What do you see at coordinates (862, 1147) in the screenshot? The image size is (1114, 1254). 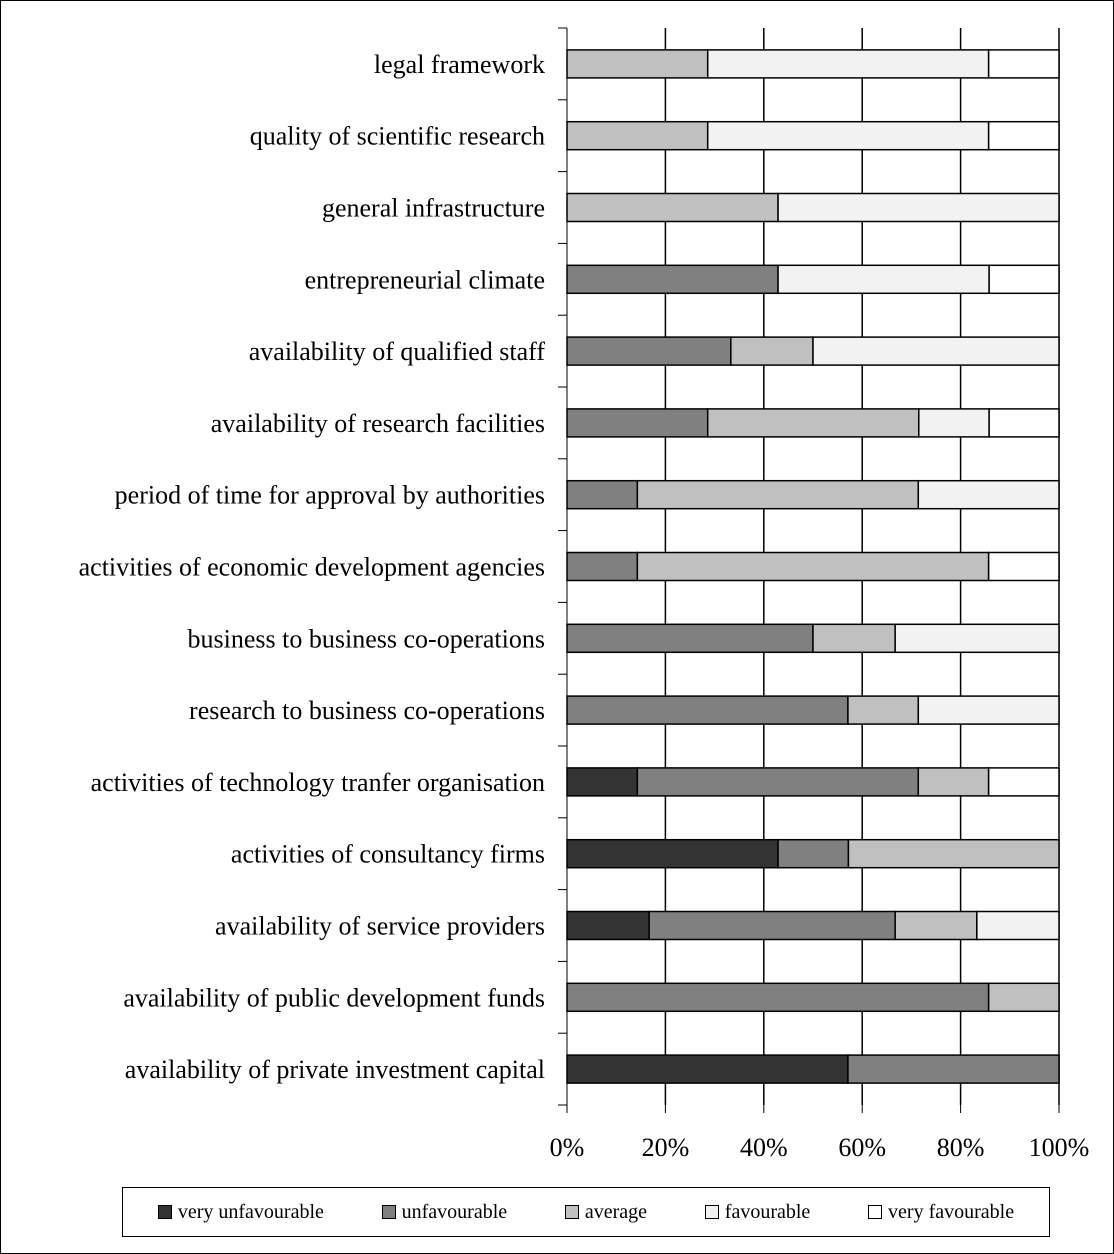 I see `x-tick-label: 60%` at bounding box center [862, 1147].